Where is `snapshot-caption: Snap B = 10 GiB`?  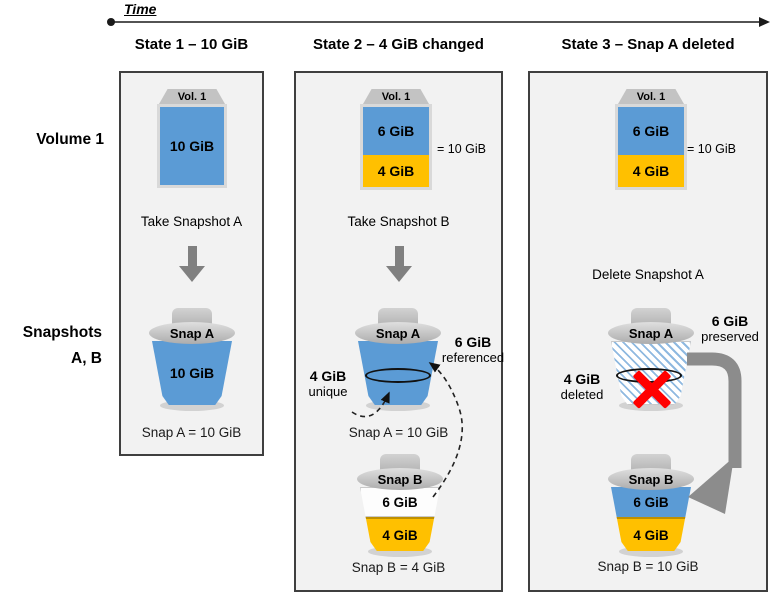 snapshot-caption: Snap B = 10 GiB is located at coordinates (648, 566).